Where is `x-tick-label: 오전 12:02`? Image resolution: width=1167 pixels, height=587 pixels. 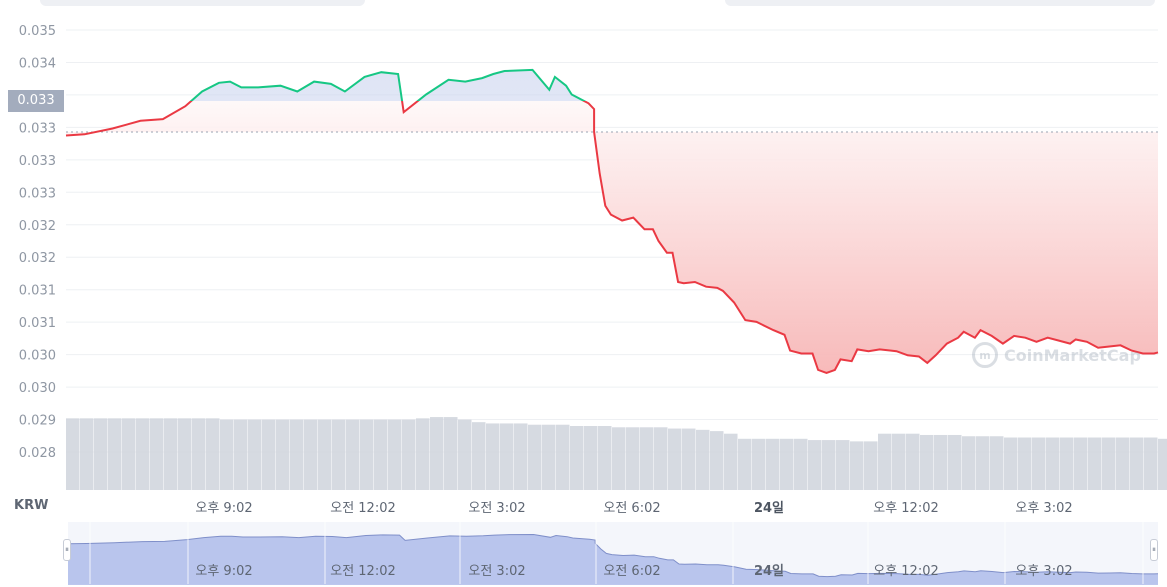
x-tick-label: 오전 12:02 is located at coordinates (363, 508).